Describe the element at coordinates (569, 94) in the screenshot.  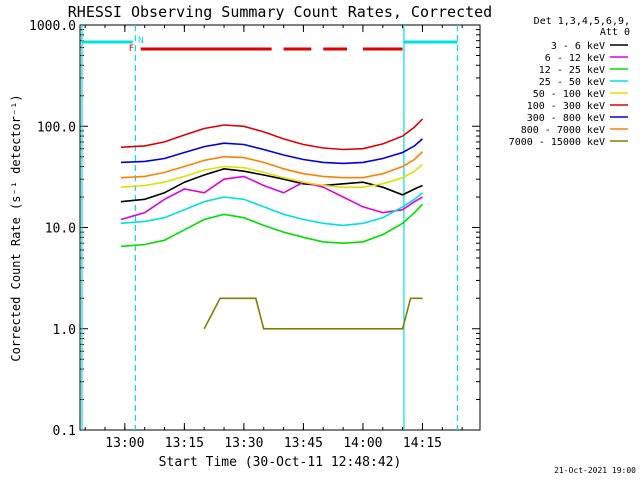
I see `legend-label: 50 - 100 keV` at that location.